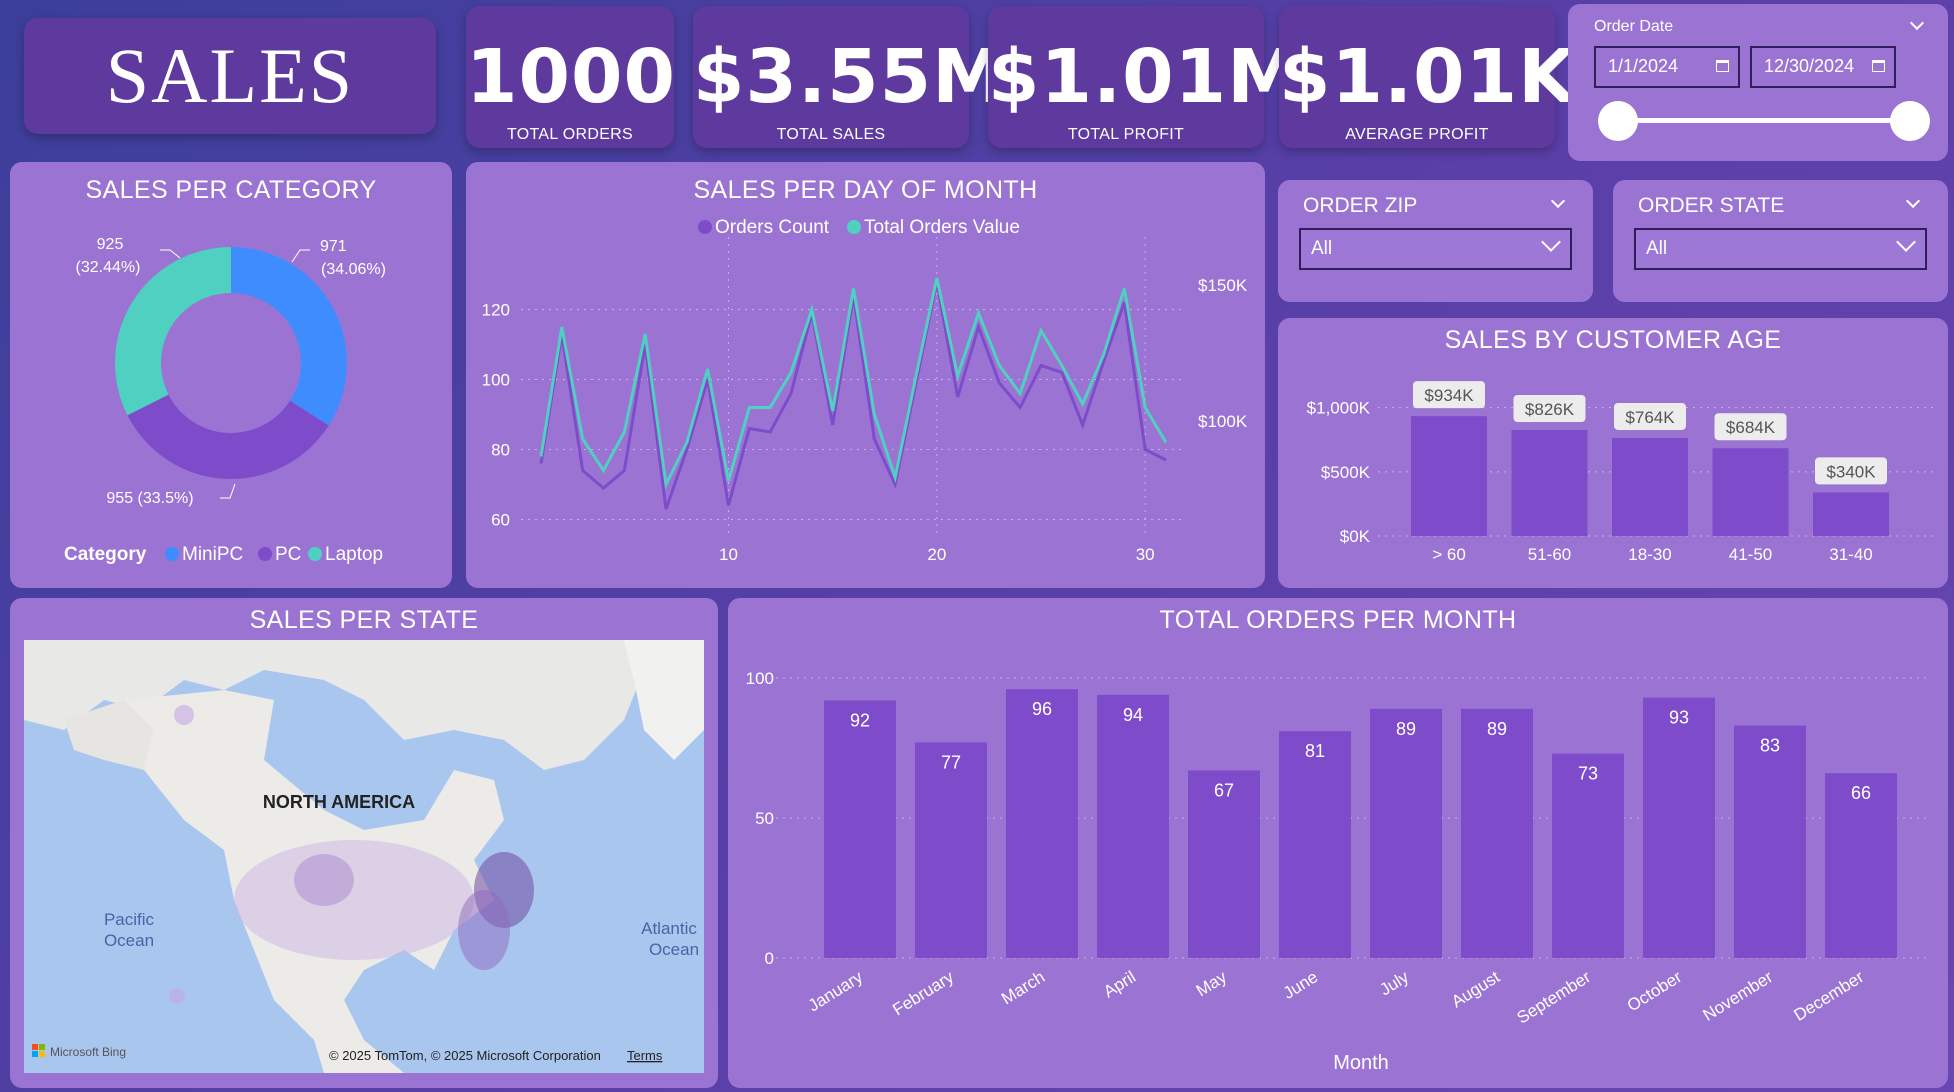 The width and height of the screenshot is (1954, 1092). What do you see at coordinates (1770, 746) in the screenshot?
I see `data-label: 83` at bounding box center [1770, 746].